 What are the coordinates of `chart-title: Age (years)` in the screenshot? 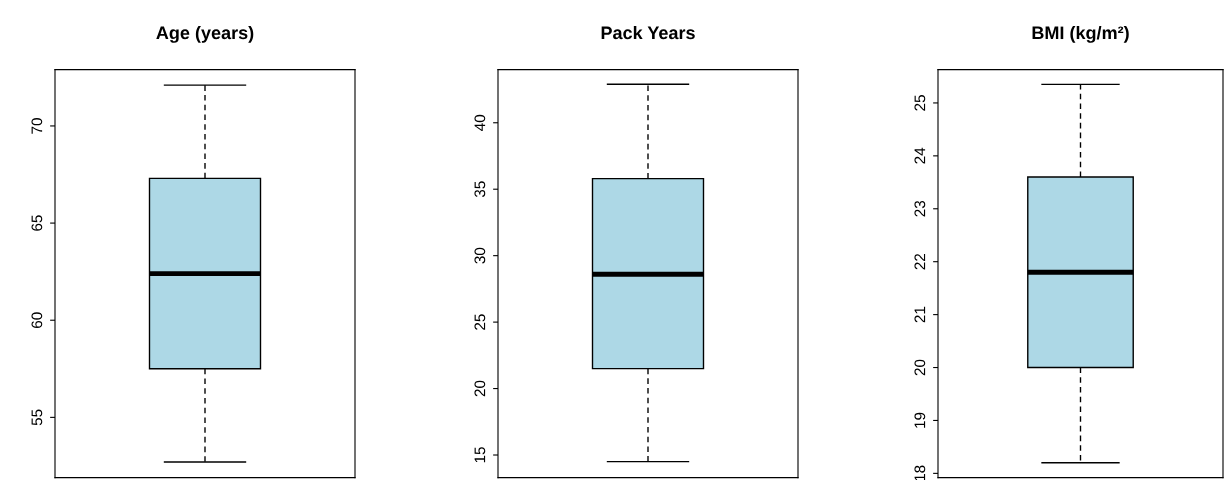 It's located at (205, 34).